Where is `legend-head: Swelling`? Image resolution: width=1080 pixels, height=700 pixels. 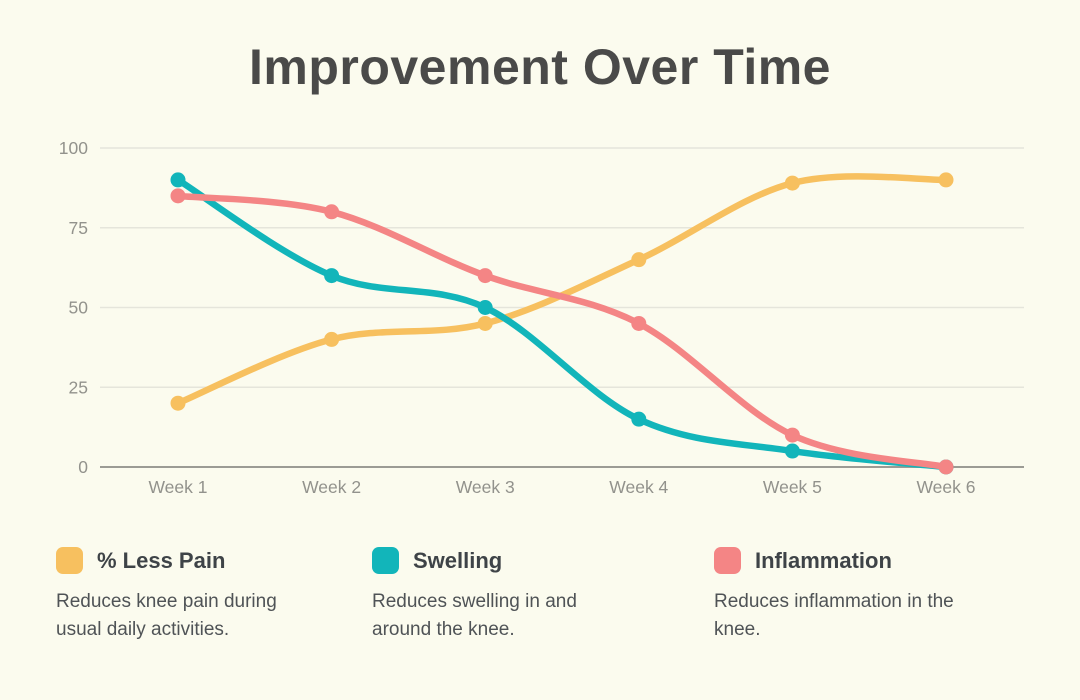 legend-head: Swelling is located at coordinates (509, 560).